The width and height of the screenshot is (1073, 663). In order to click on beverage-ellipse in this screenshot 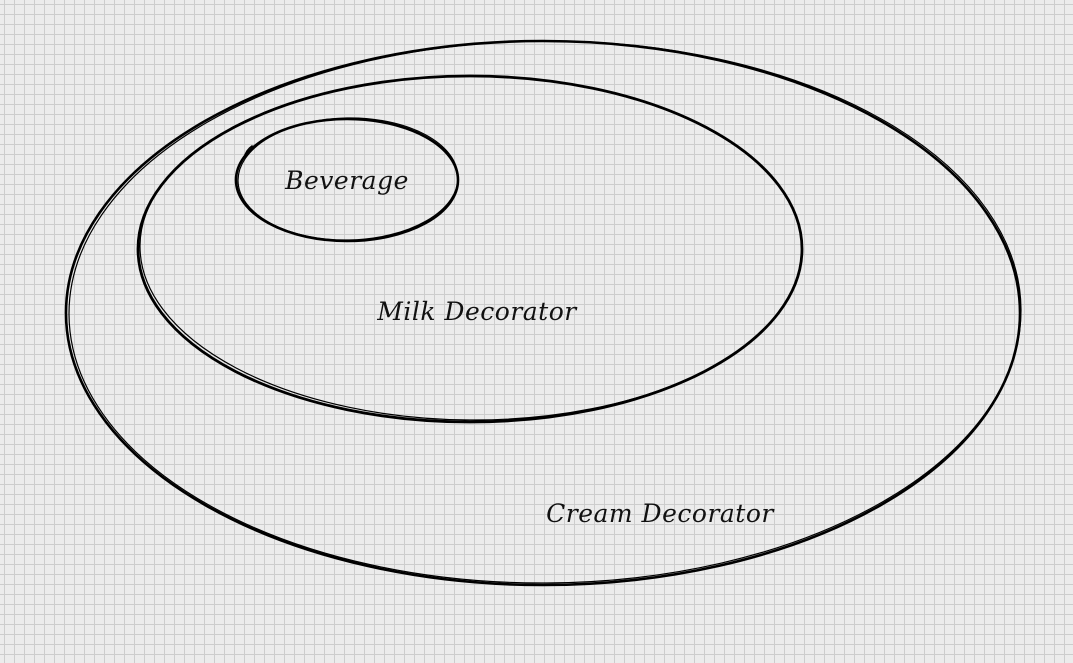, I will do `click(347, 179)`.